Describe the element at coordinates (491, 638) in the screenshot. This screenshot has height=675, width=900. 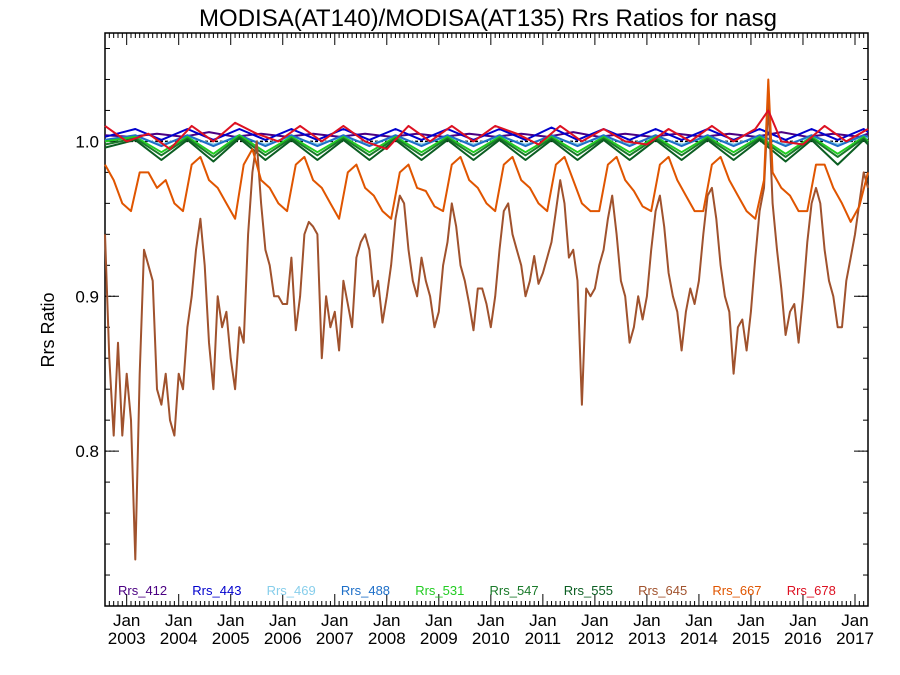
I see `x-tick-label-year: 2010` at that location.